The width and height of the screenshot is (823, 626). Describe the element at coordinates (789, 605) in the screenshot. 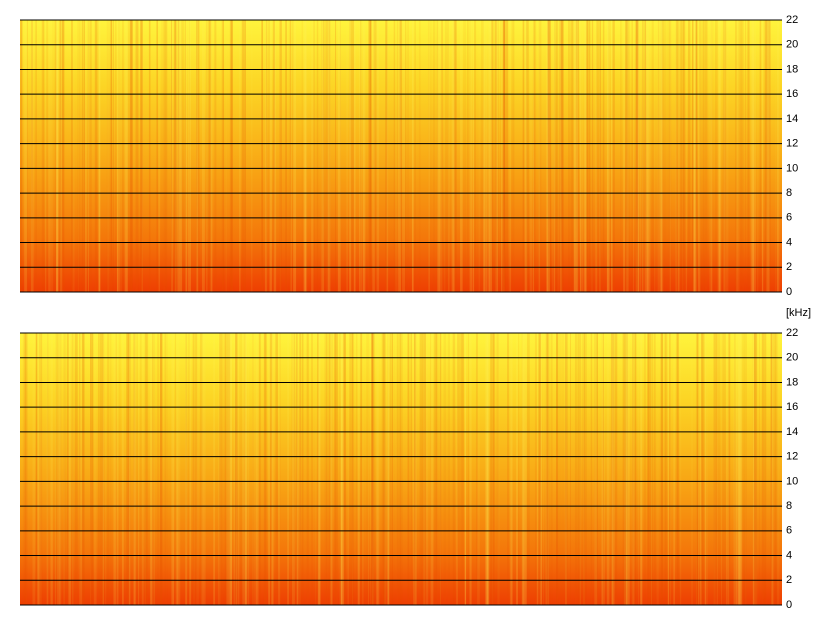

I see `y-tick-label: 0` at that location.